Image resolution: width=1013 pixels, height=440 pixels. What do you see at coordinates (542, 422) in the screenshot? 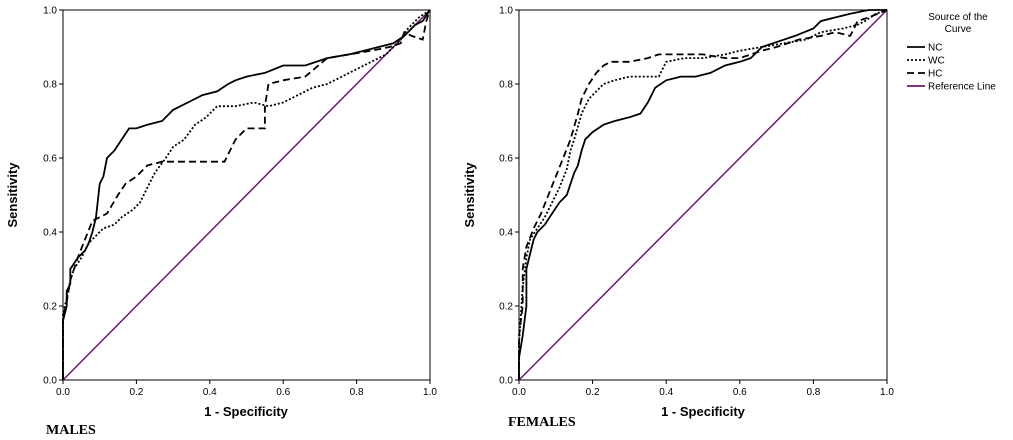
I see `panel-label: FEMALES` at bounding box center [542, 422].